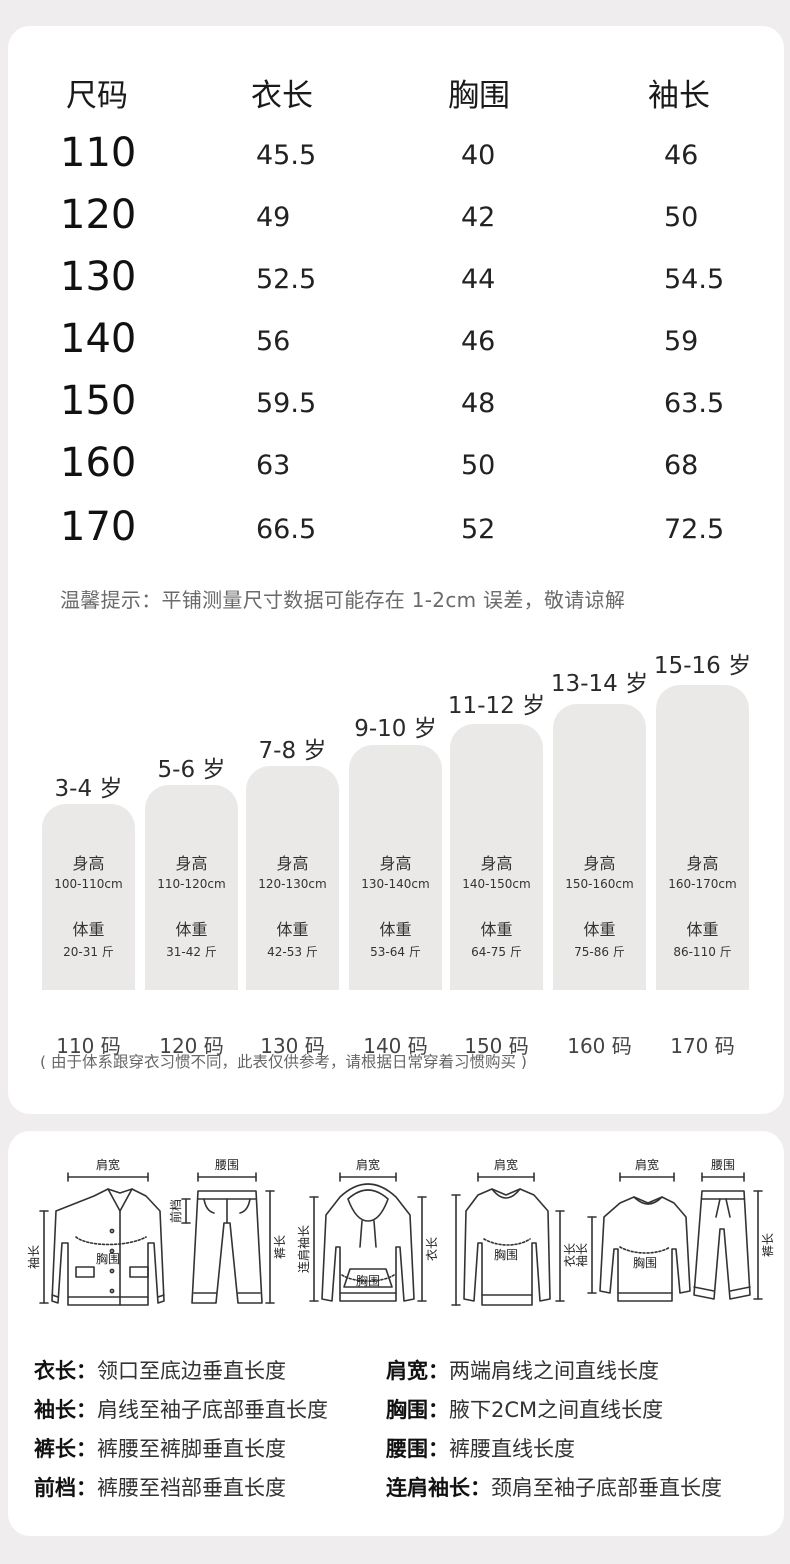 The width and height of the screenshot is (790, 1564). I want to click on age-label: 13-14 岁, so click(599, 684).